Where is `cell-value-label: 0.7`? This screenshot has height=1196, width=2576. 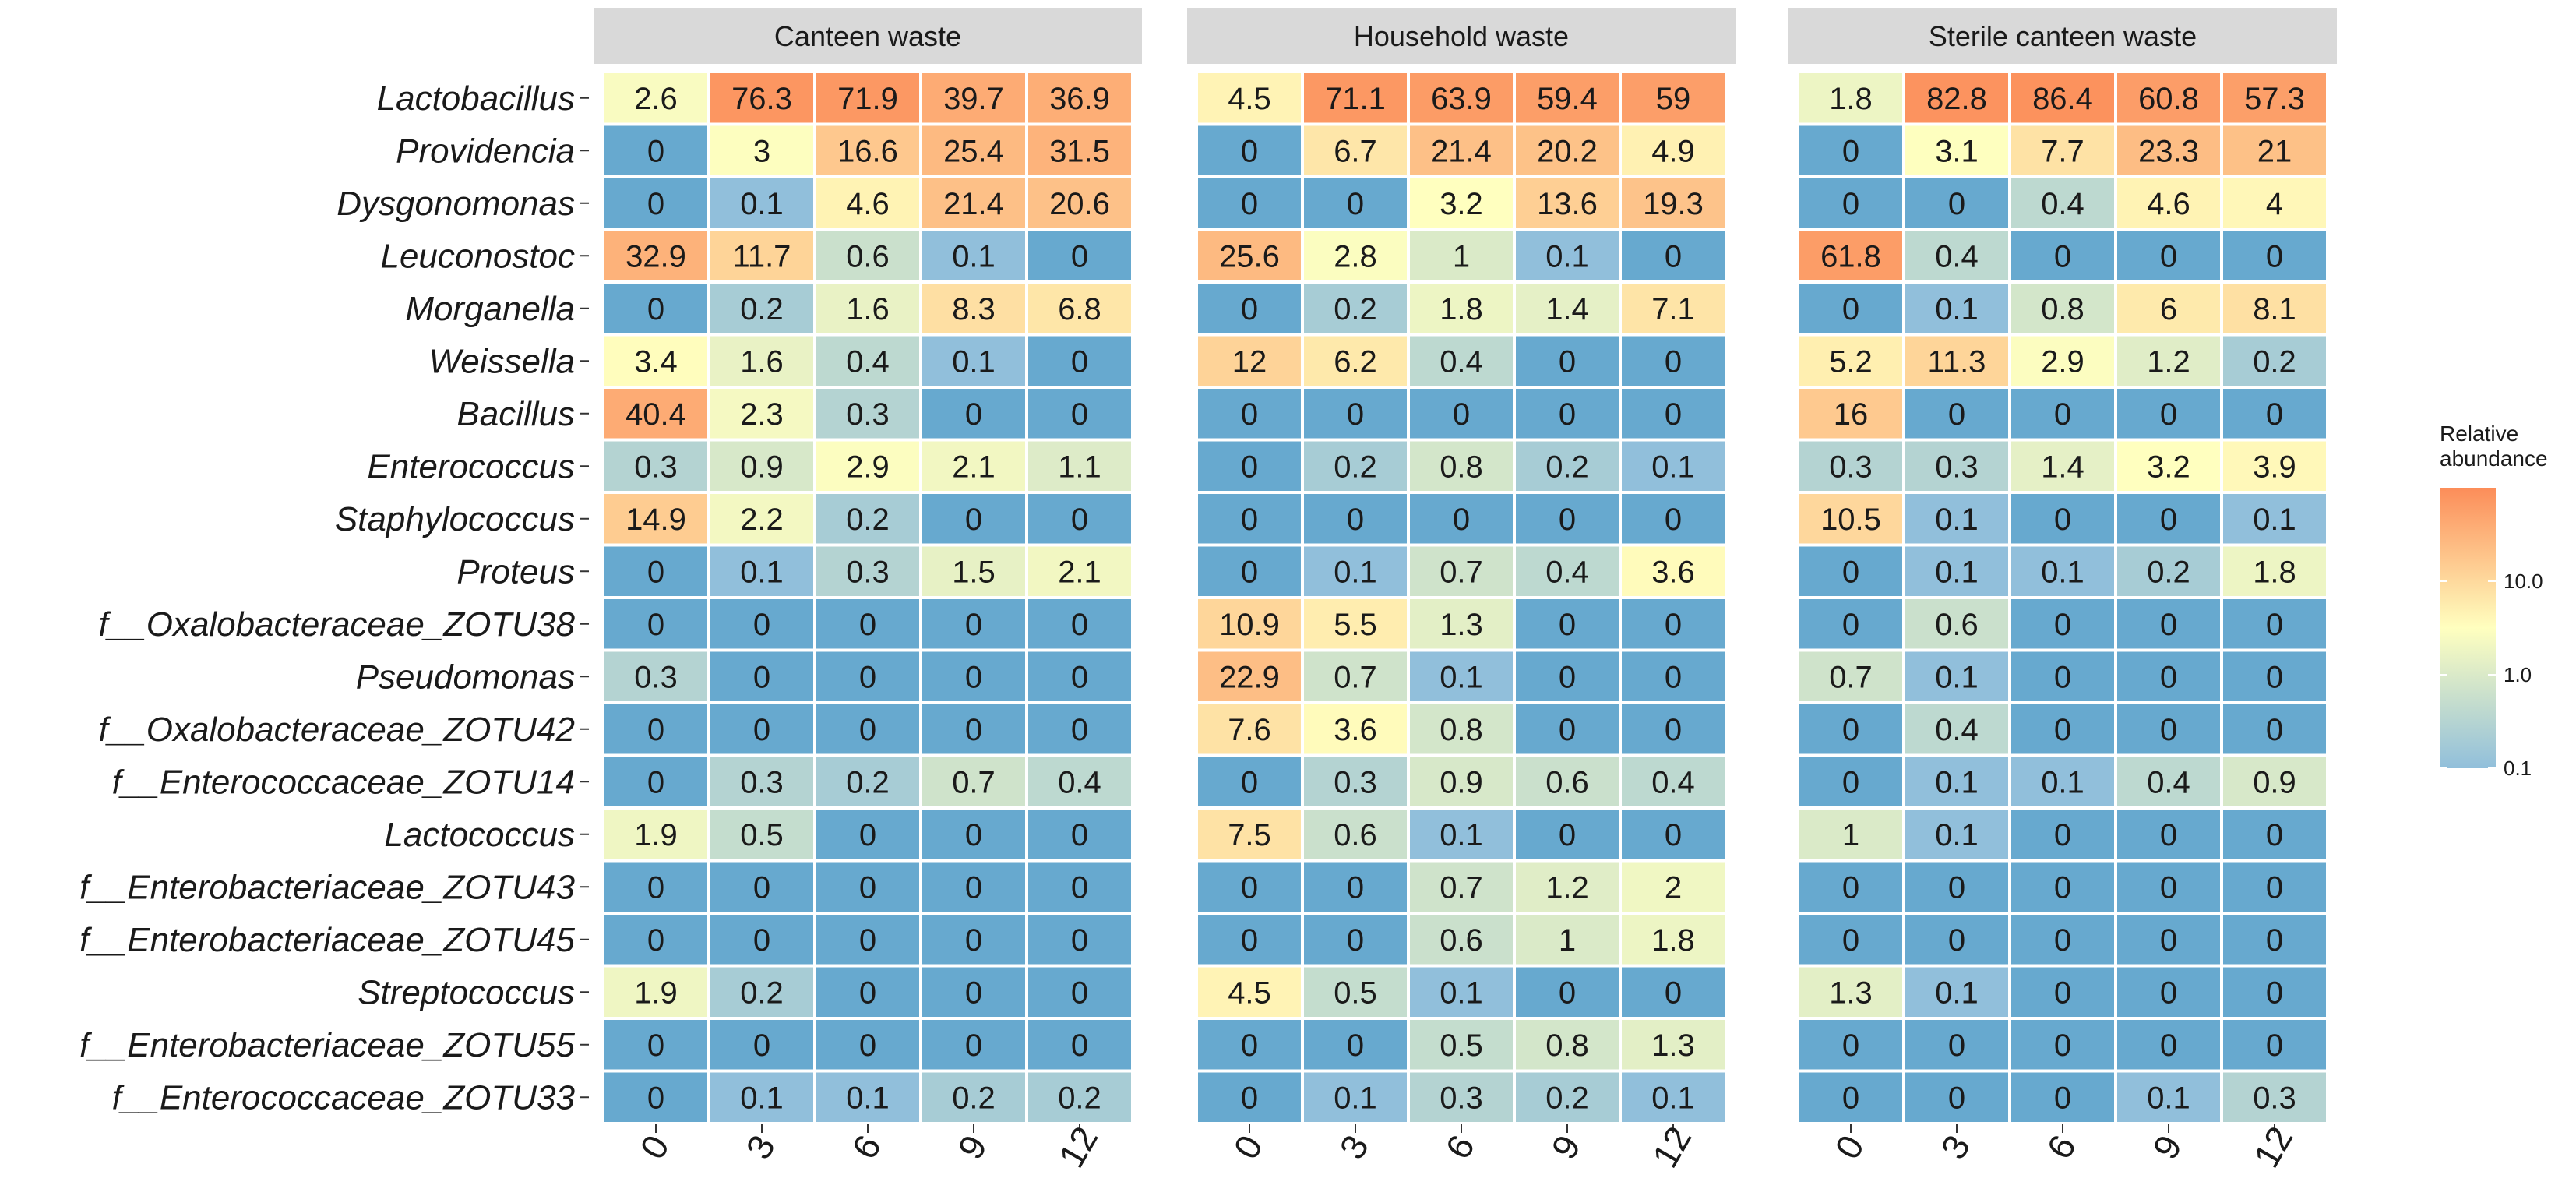 cell-value-label: 0.7 is located at coordinates (1461, 572).